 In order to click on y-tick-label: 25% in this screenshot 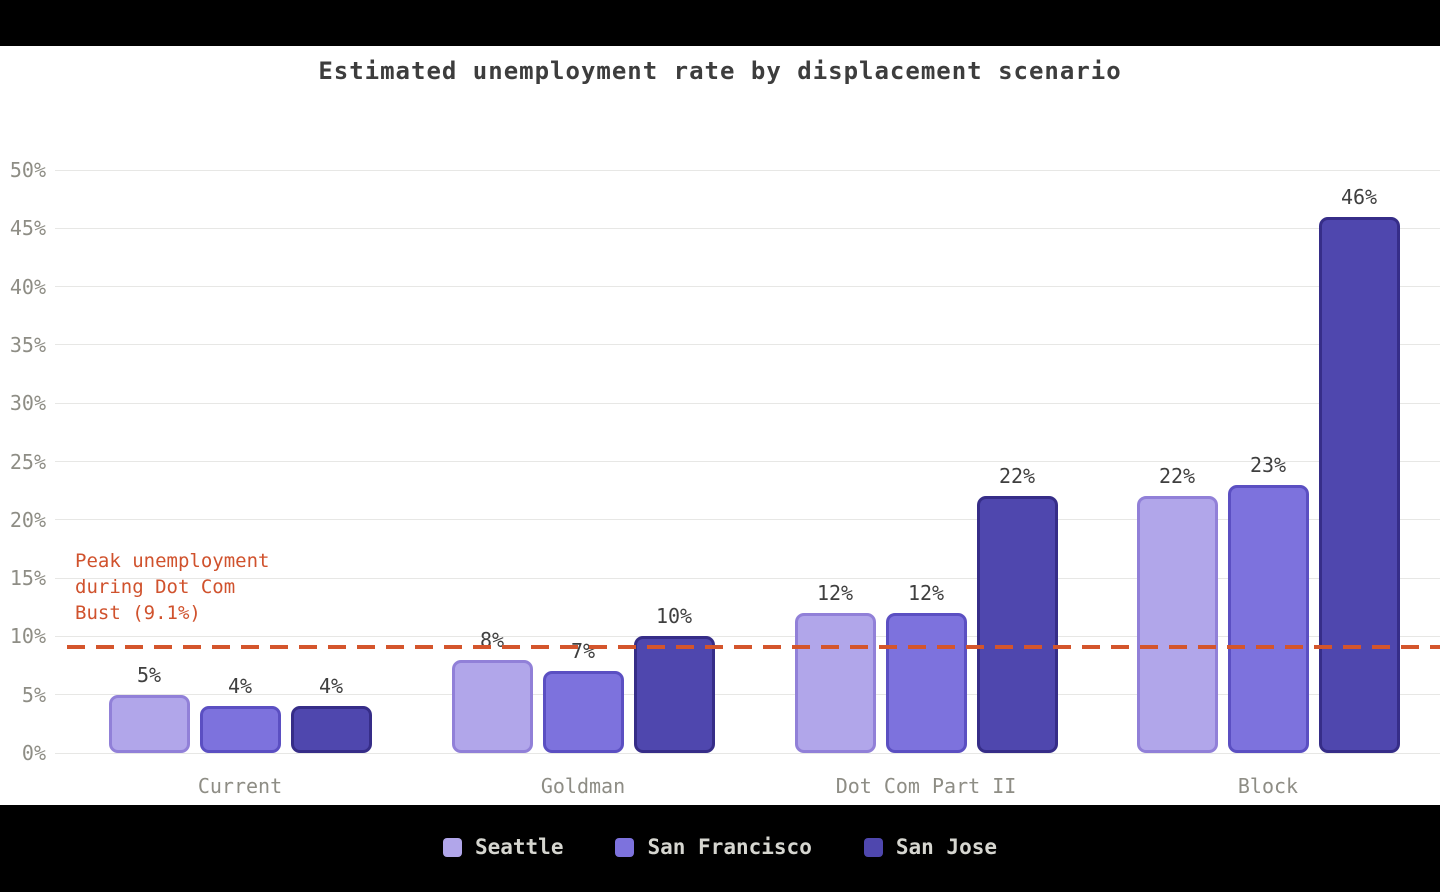, I will do `click(27, 461)`.